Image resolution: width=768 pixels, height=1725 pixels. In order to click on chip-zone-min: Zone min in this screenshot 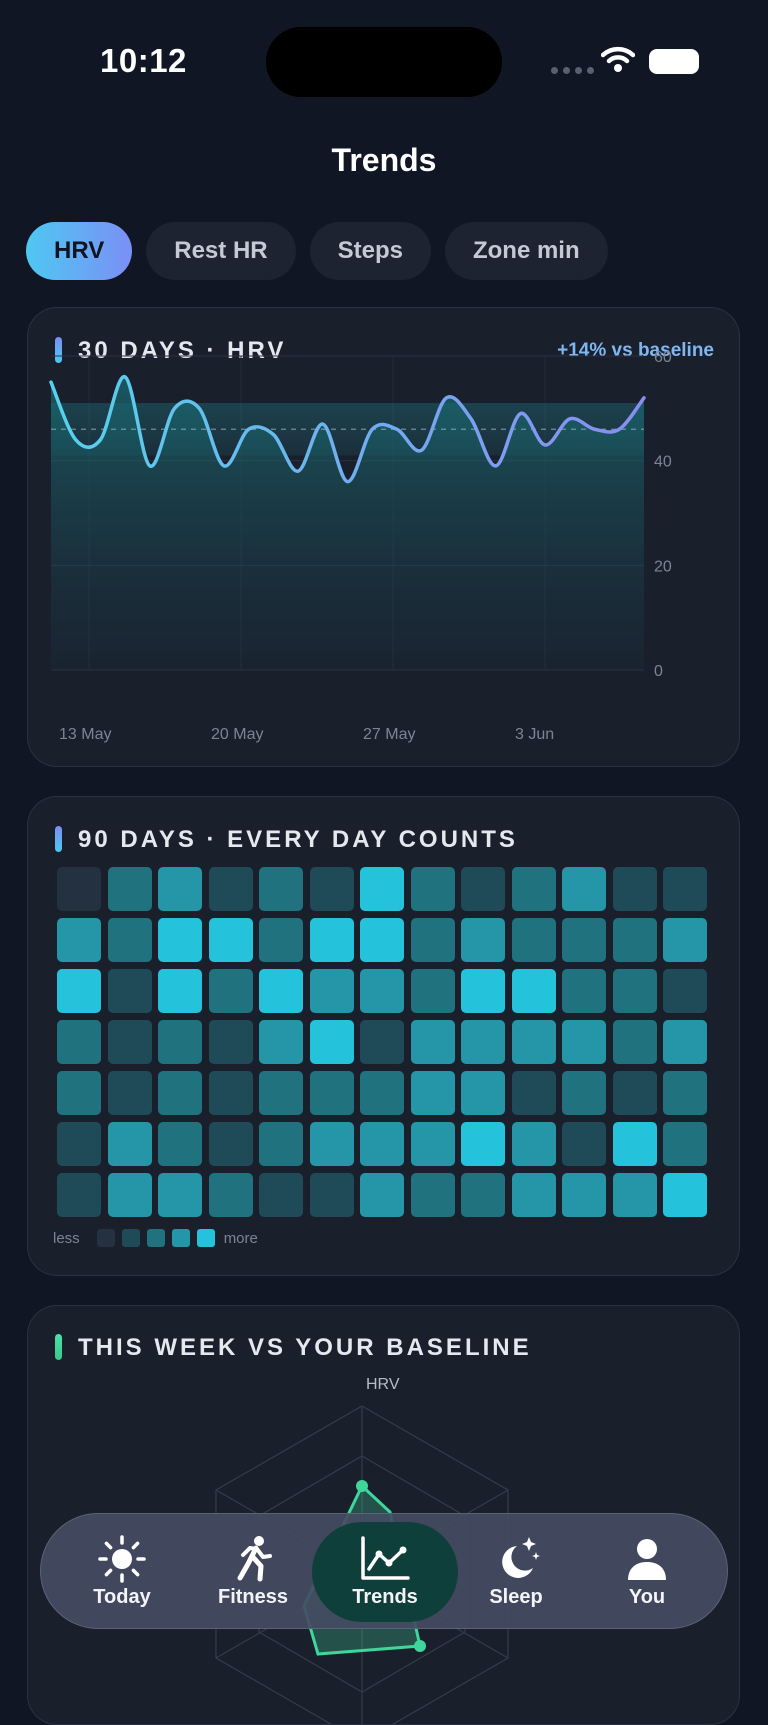, I will do `click(526, 251)`.